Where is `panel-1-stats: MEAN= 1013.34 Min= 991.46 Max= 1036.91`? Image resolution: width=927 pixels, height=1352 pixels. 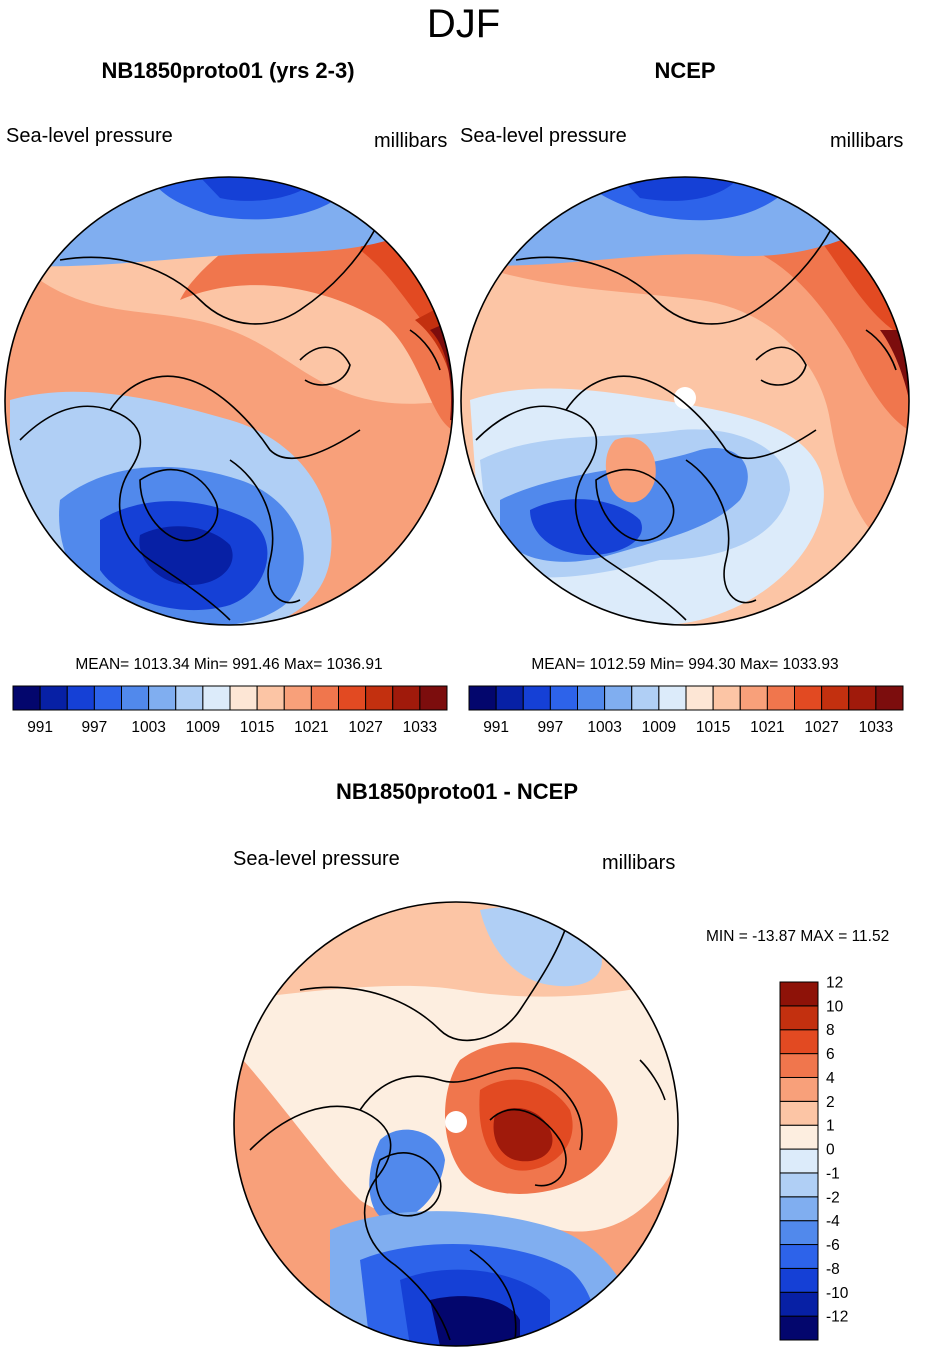
panel-1-stats: MEAN= 1013.34 Min= 991.46 Max= 1036.91 is located at coordinates (229, 664).